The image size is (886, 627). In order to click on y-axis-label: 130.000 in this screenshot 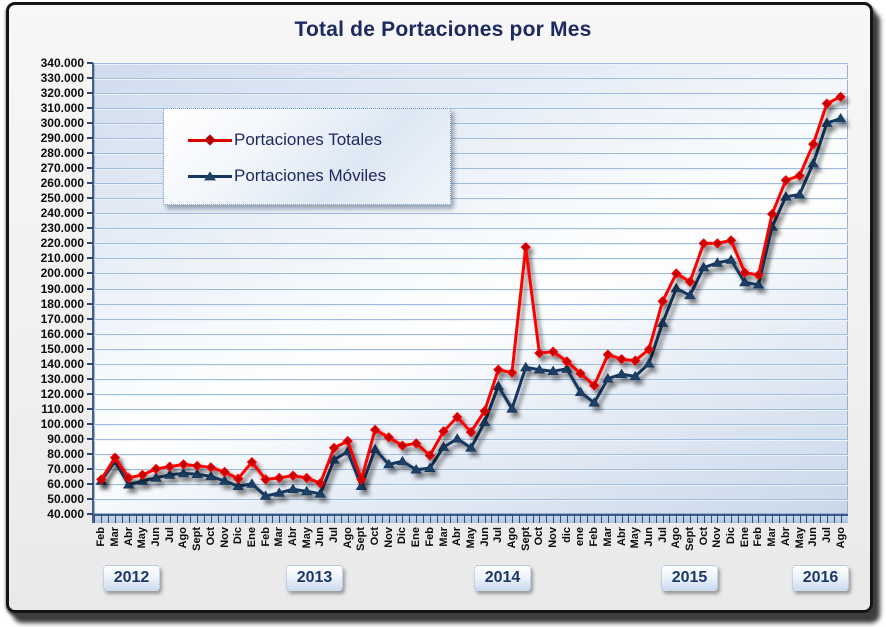, I will do `click(62, 378)`.